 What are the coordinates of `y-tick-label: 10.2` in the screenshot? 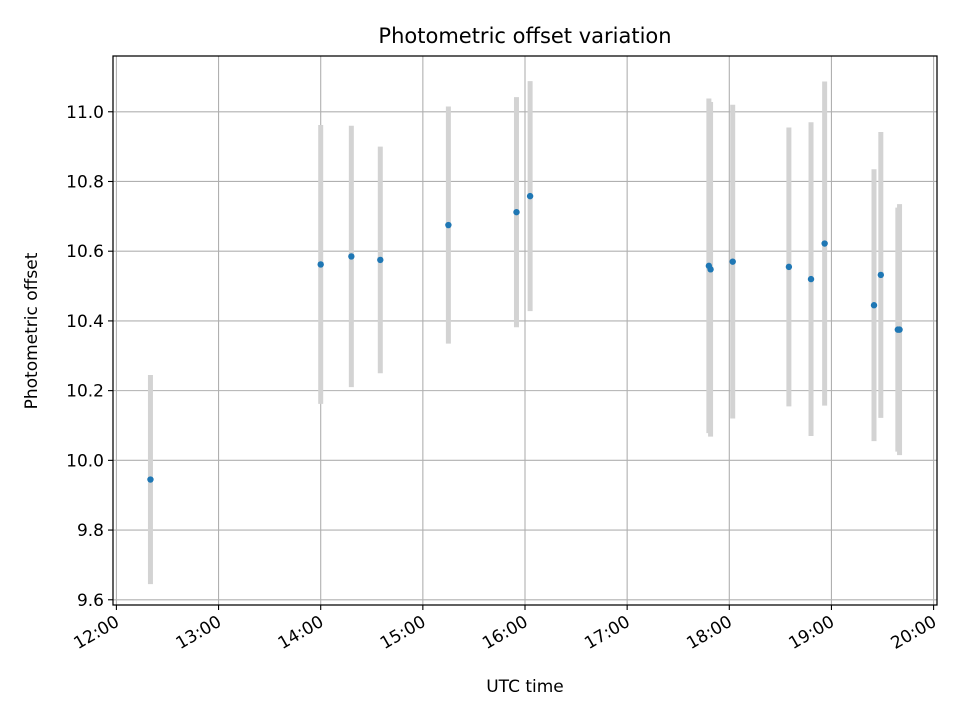 It's located at (85, 392).